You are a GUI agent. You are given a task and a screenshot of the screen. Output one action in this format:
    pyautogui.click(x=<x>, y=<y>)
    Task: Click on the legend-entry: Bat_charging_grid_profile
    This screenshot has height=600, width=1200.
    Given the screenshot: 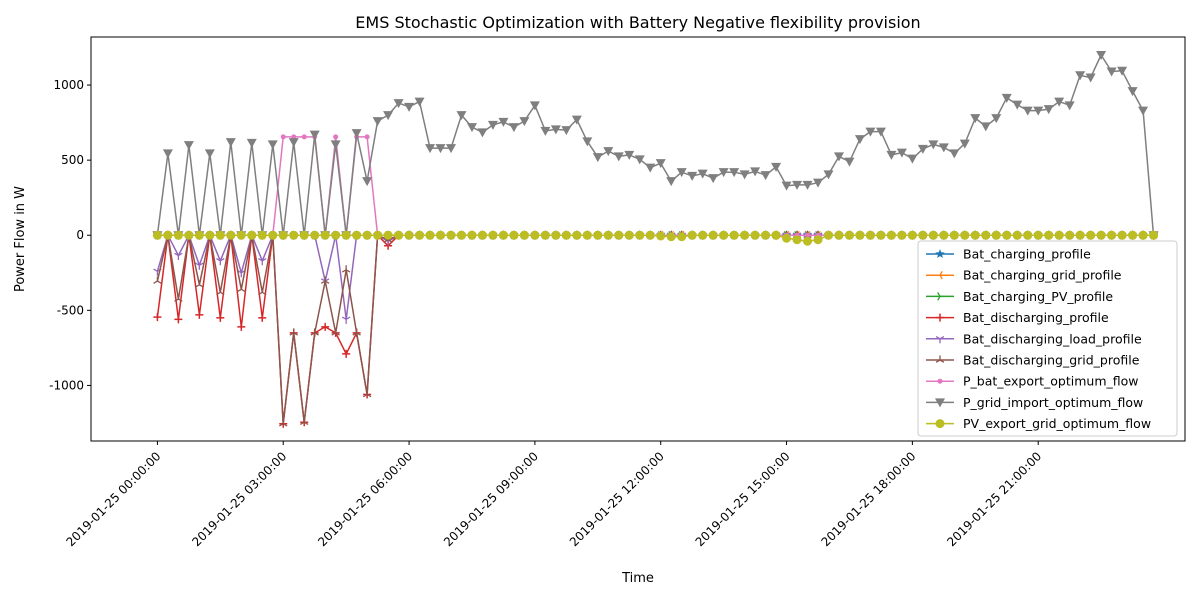 What is the action you would take?
    pyautogui.click(x=1024, y=275)
    